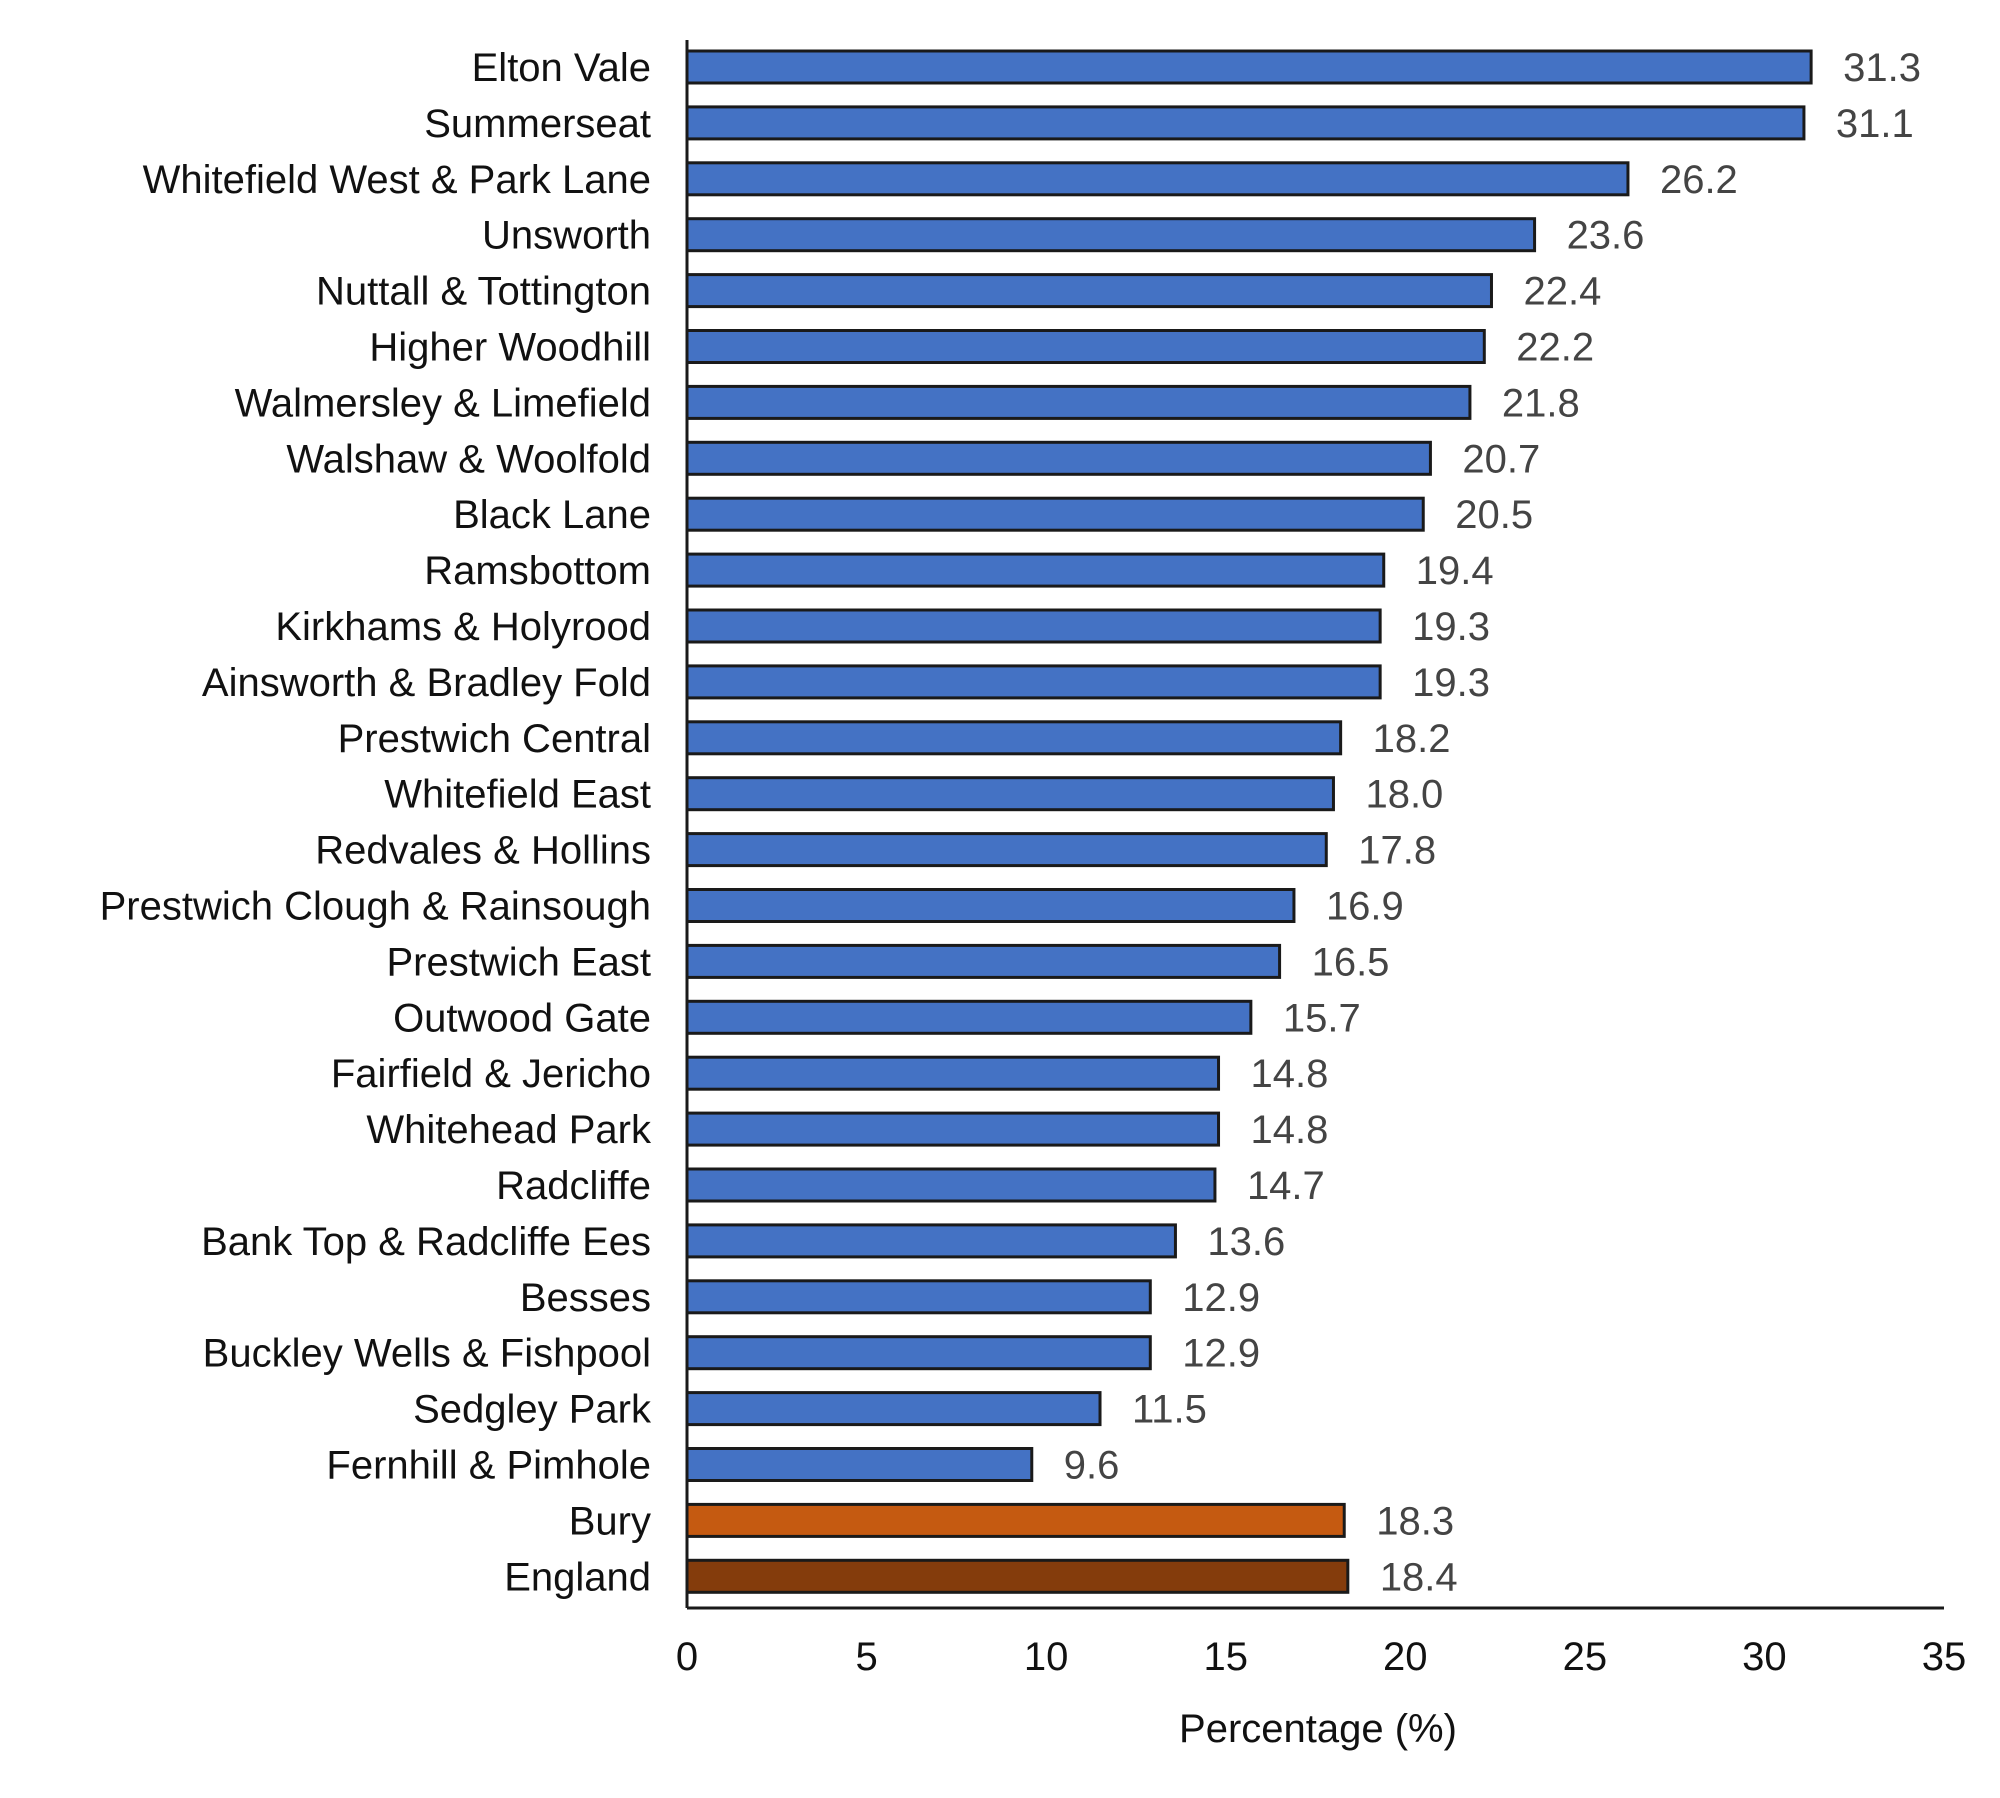  I want to click on bar-higher-woodhill, so click(1085, 346).